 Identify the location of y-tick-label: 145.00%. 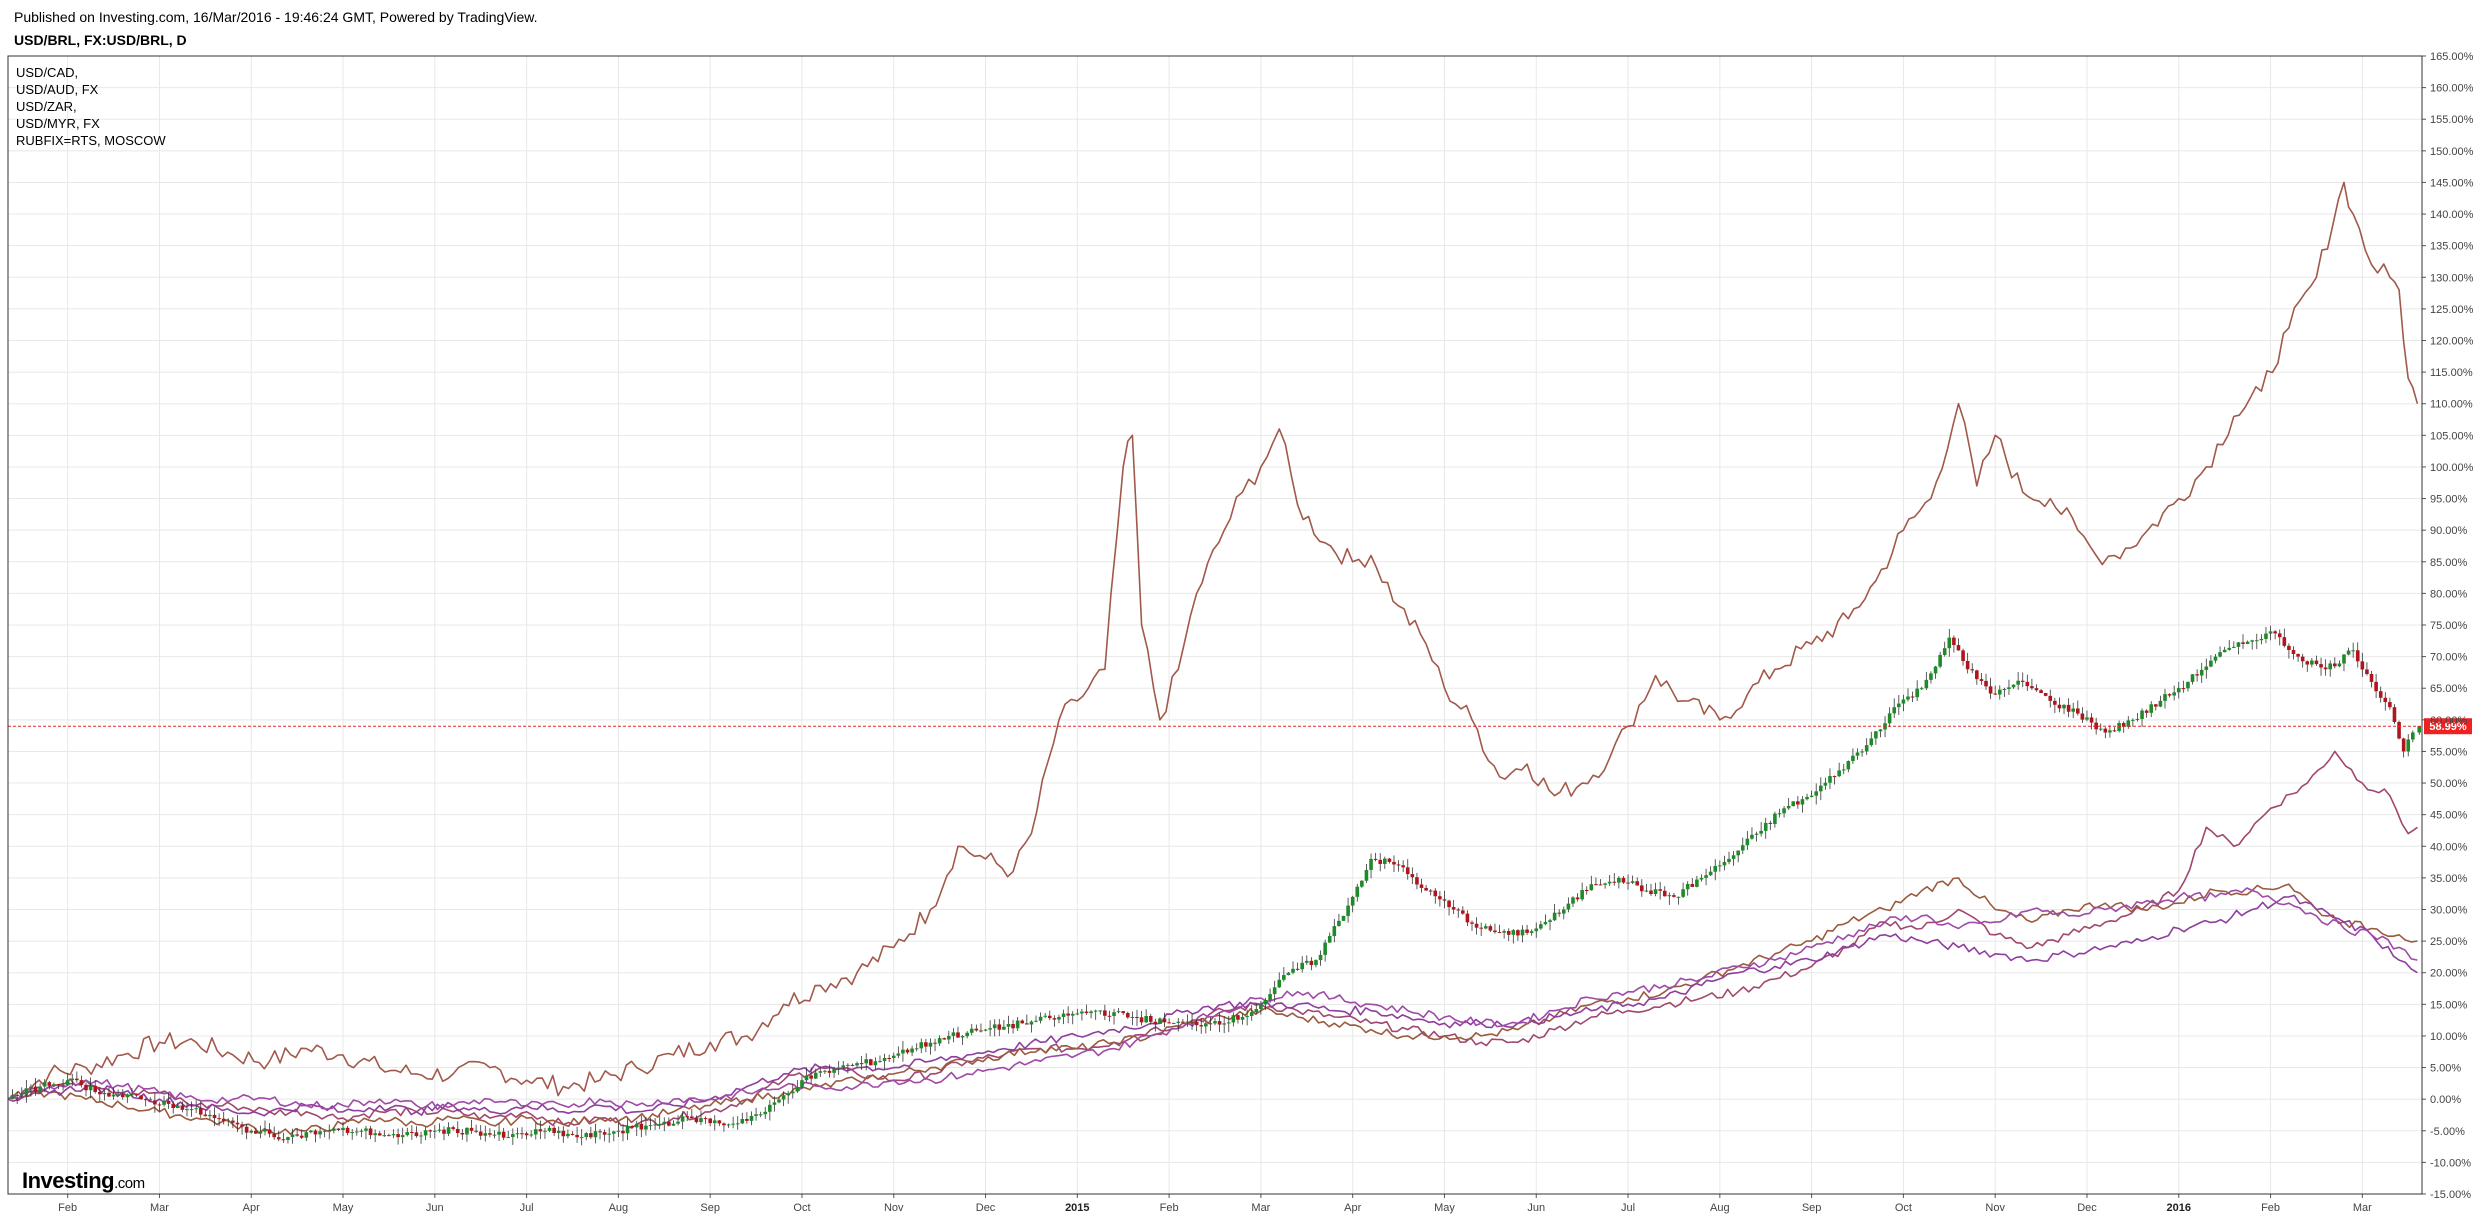
(2452, 183).